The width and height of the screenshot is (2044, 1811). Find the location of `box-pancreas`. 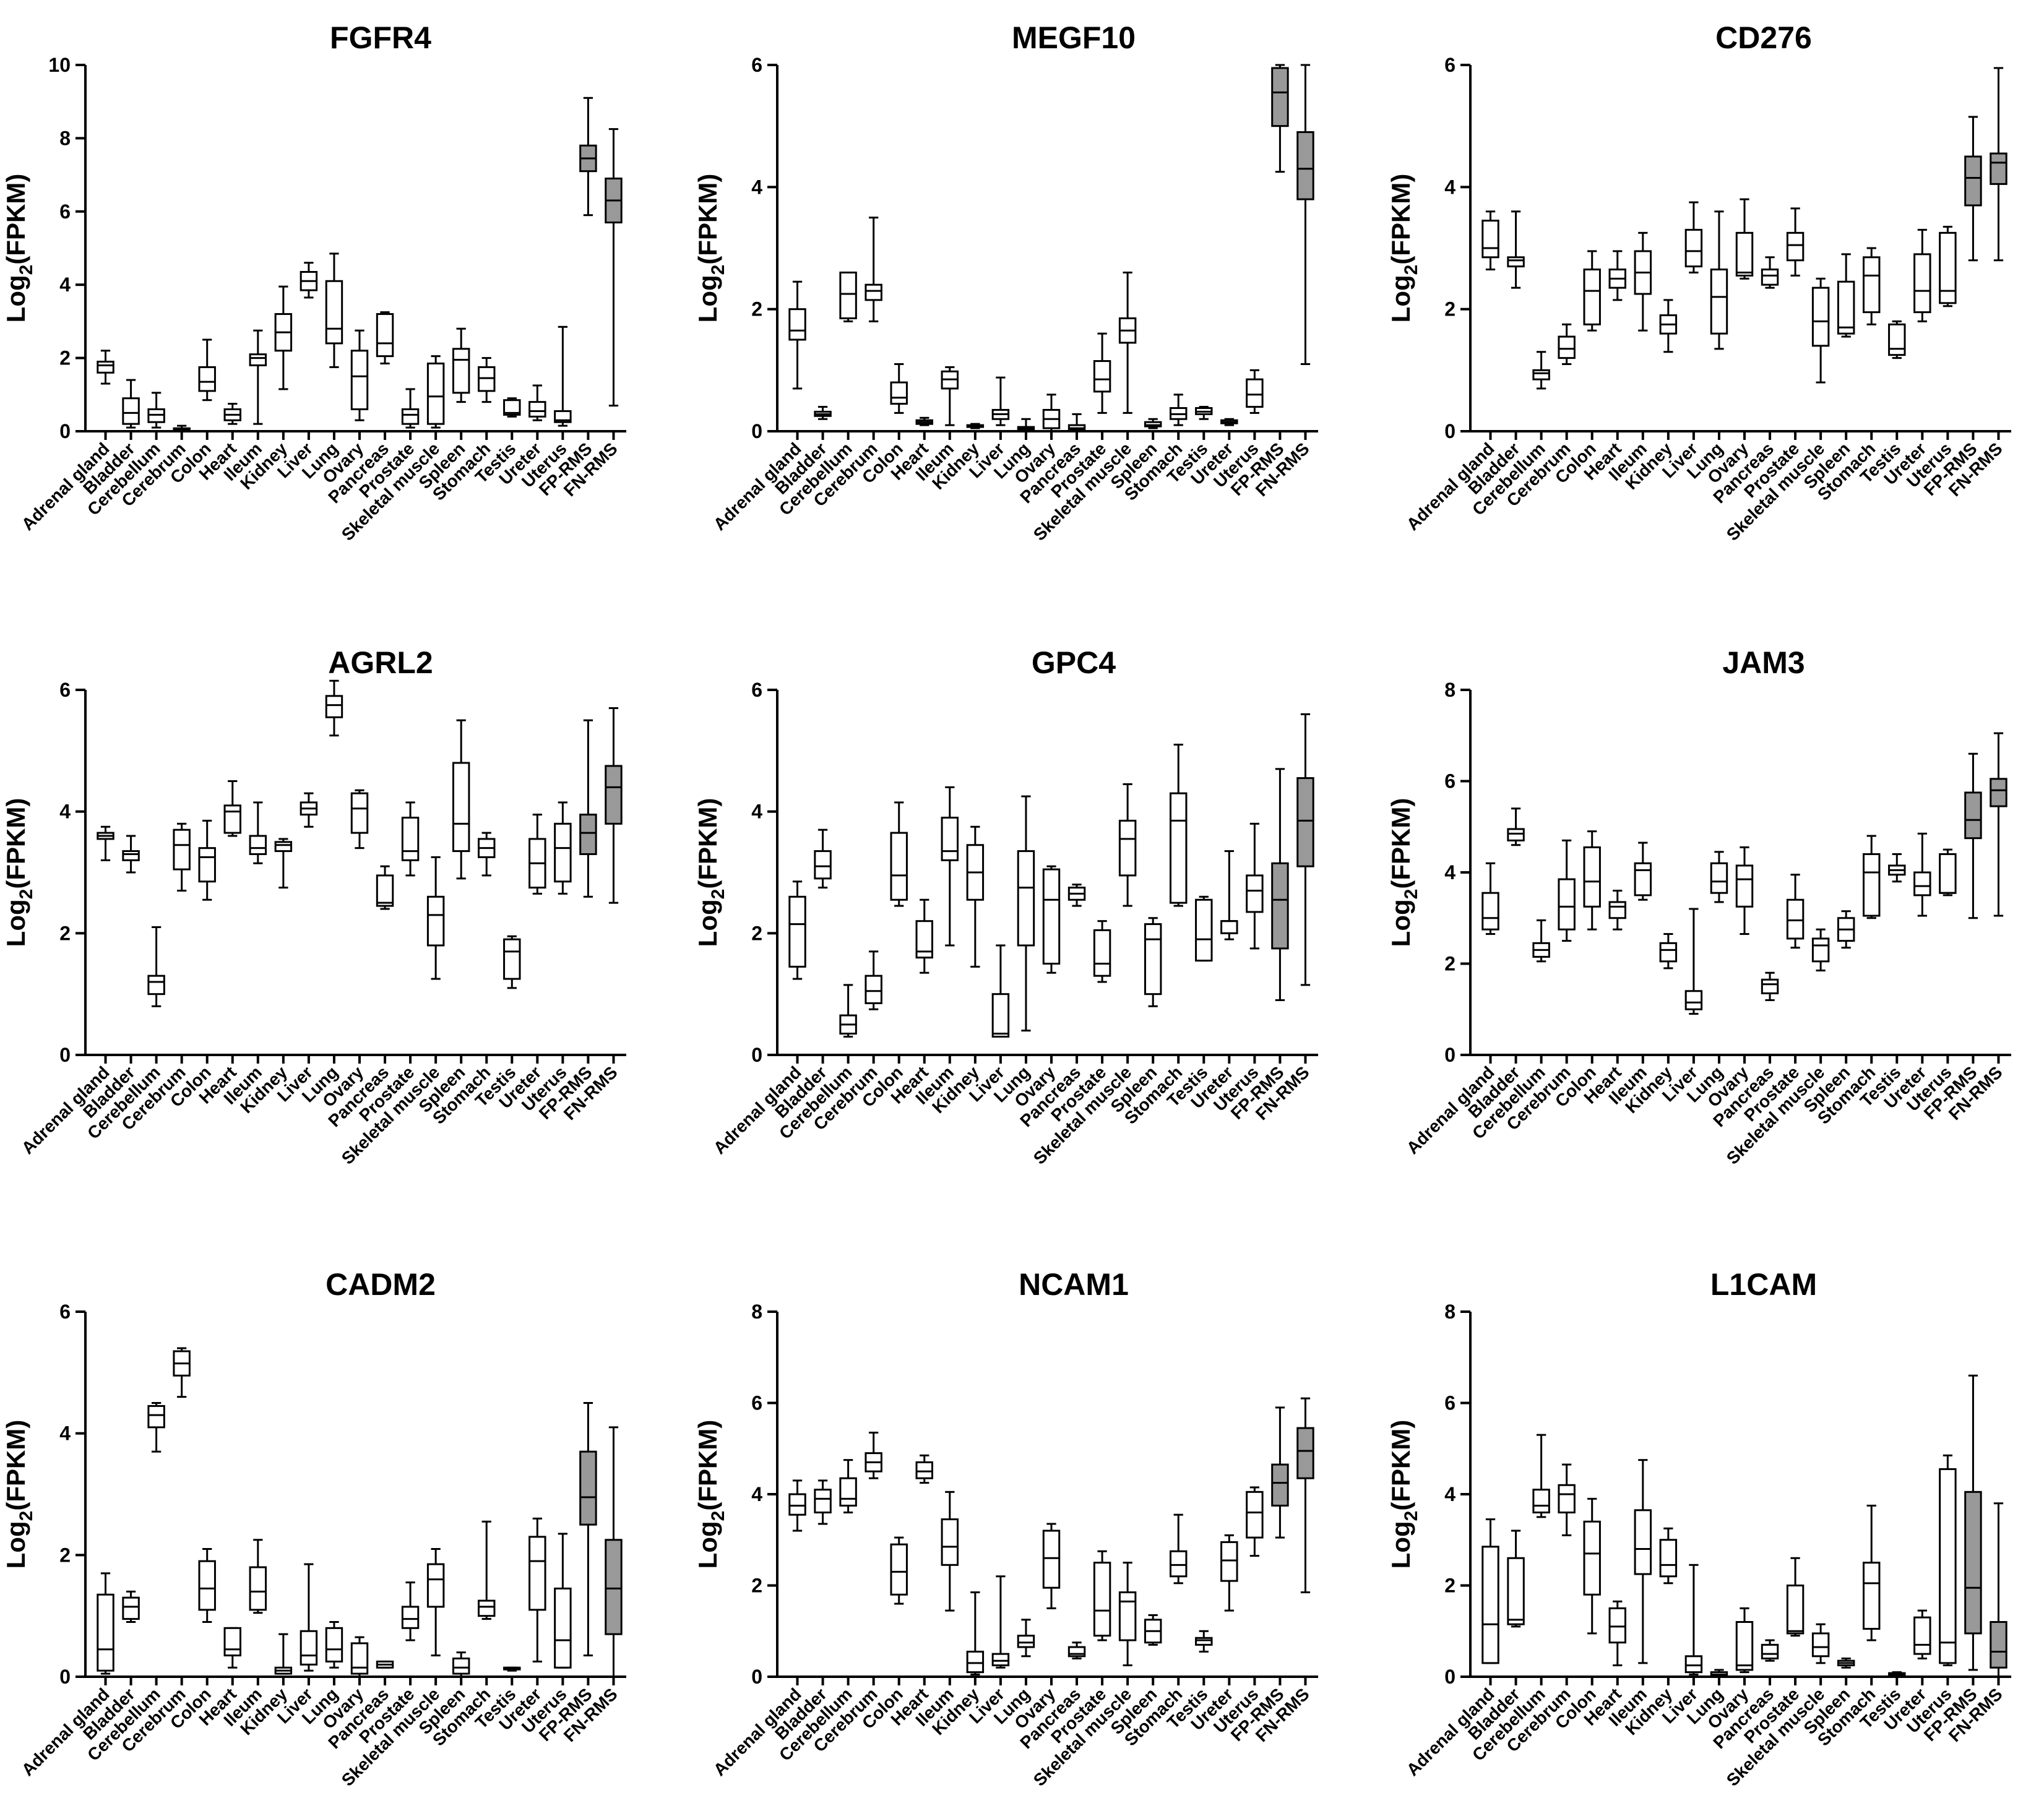

box-pancreas is located at coordinates (1076, 423).